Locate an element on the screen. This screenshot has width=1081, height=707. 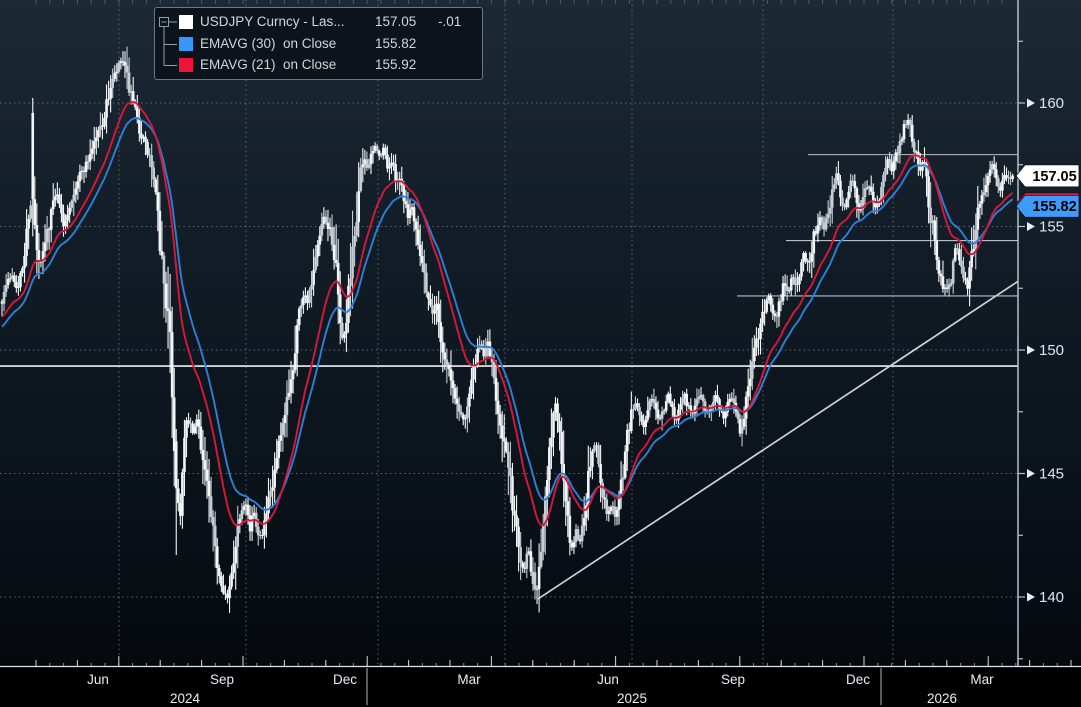
legend-row-emavg21: EMAVG (21) on Close 155.92 is located at coordinates (318, 65).